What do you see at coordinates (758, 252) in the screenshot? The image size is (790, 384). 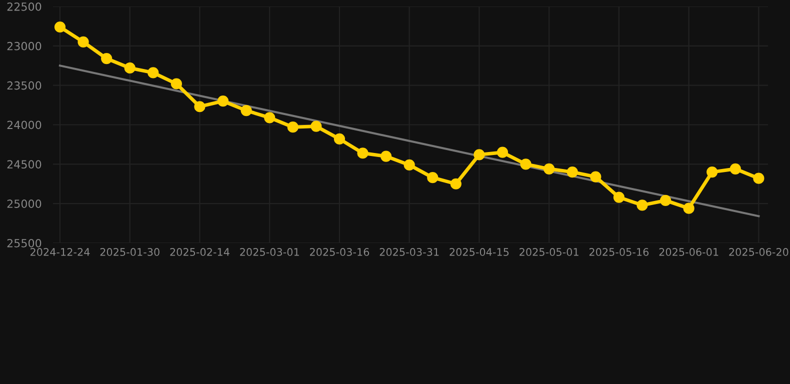 I see `x-tick-label: 2025-06-20` at bounding box center [758, 252].